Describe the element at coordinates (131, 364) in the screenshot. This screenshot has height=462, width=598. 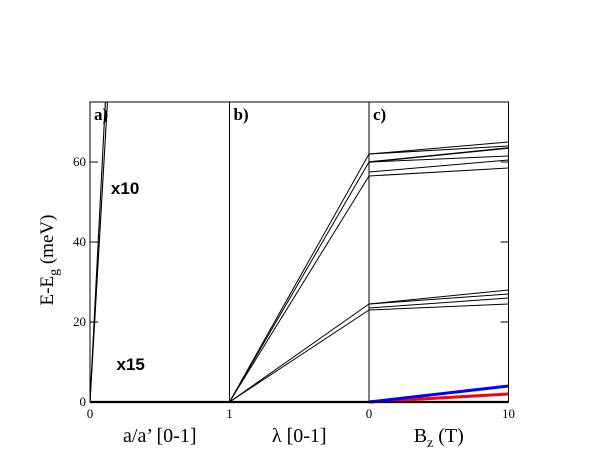
I see `annotation-2: x15` at that location.